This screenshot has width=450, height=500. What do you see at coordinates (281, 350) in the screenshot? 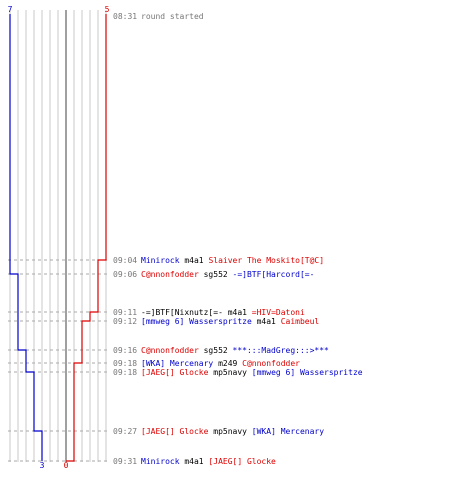
I see `player-name: ***:::MadGreg:::>***` at bounding box center [281, 350].